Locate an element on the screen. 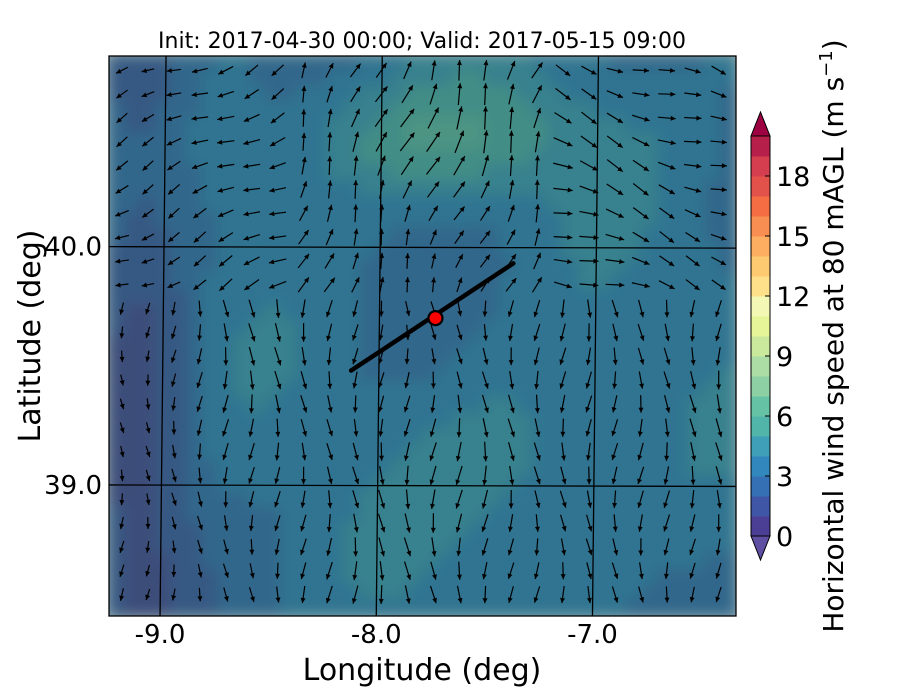 This screenshot has height=700, width=900. colorbar-segments is located at coordinates (760, 336).